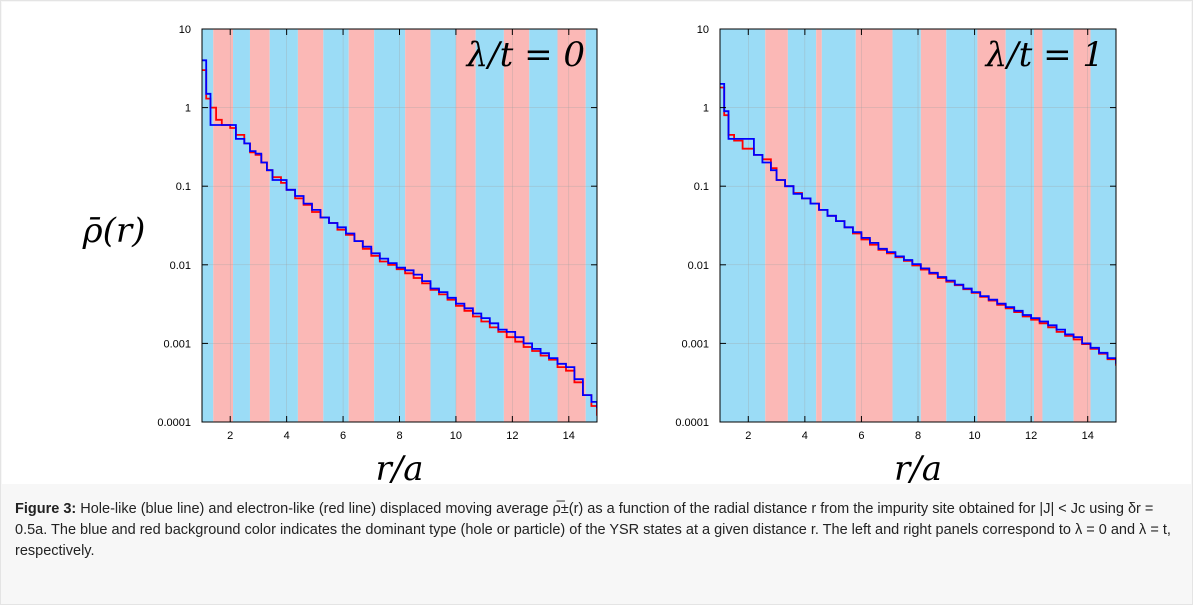 This screenshot has width=1193, height=605. What do you see at coordinates (114, 231) in the screenshot?
I see `y-axis-label: ρ̄(r)` at bounding box center [114, 231].